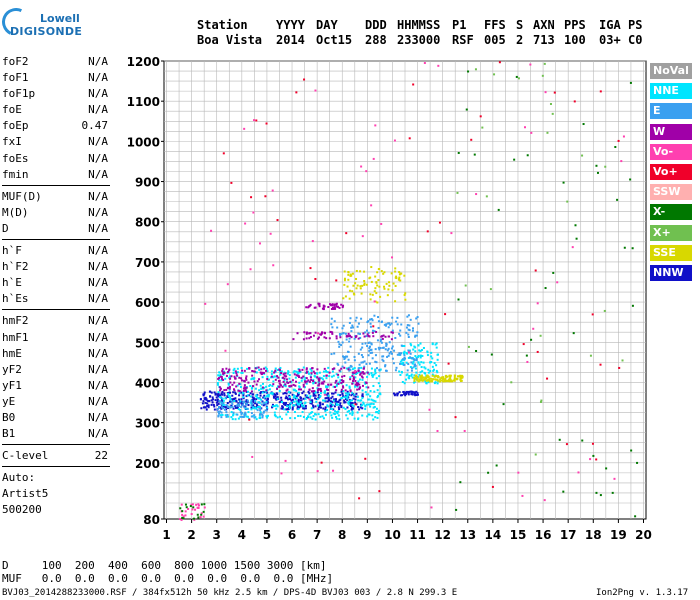 The height and width of the screenshot is (600, 700). What do you see at coordinates (56, 310) in the screenshot?
I see `param-divider` at bounding box center [56, 310].